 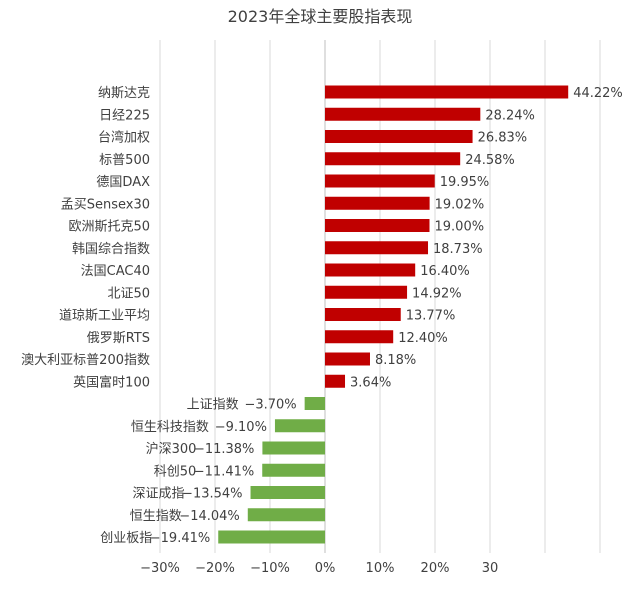 I want to click on chart-title: 2023年全球主要股指表现, so click(x=320, y=16).